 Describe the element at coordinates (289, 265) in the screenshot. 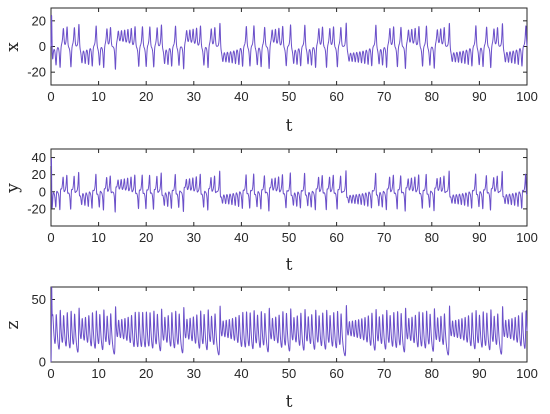

I see `y-panel-xlabel: t` at that location.